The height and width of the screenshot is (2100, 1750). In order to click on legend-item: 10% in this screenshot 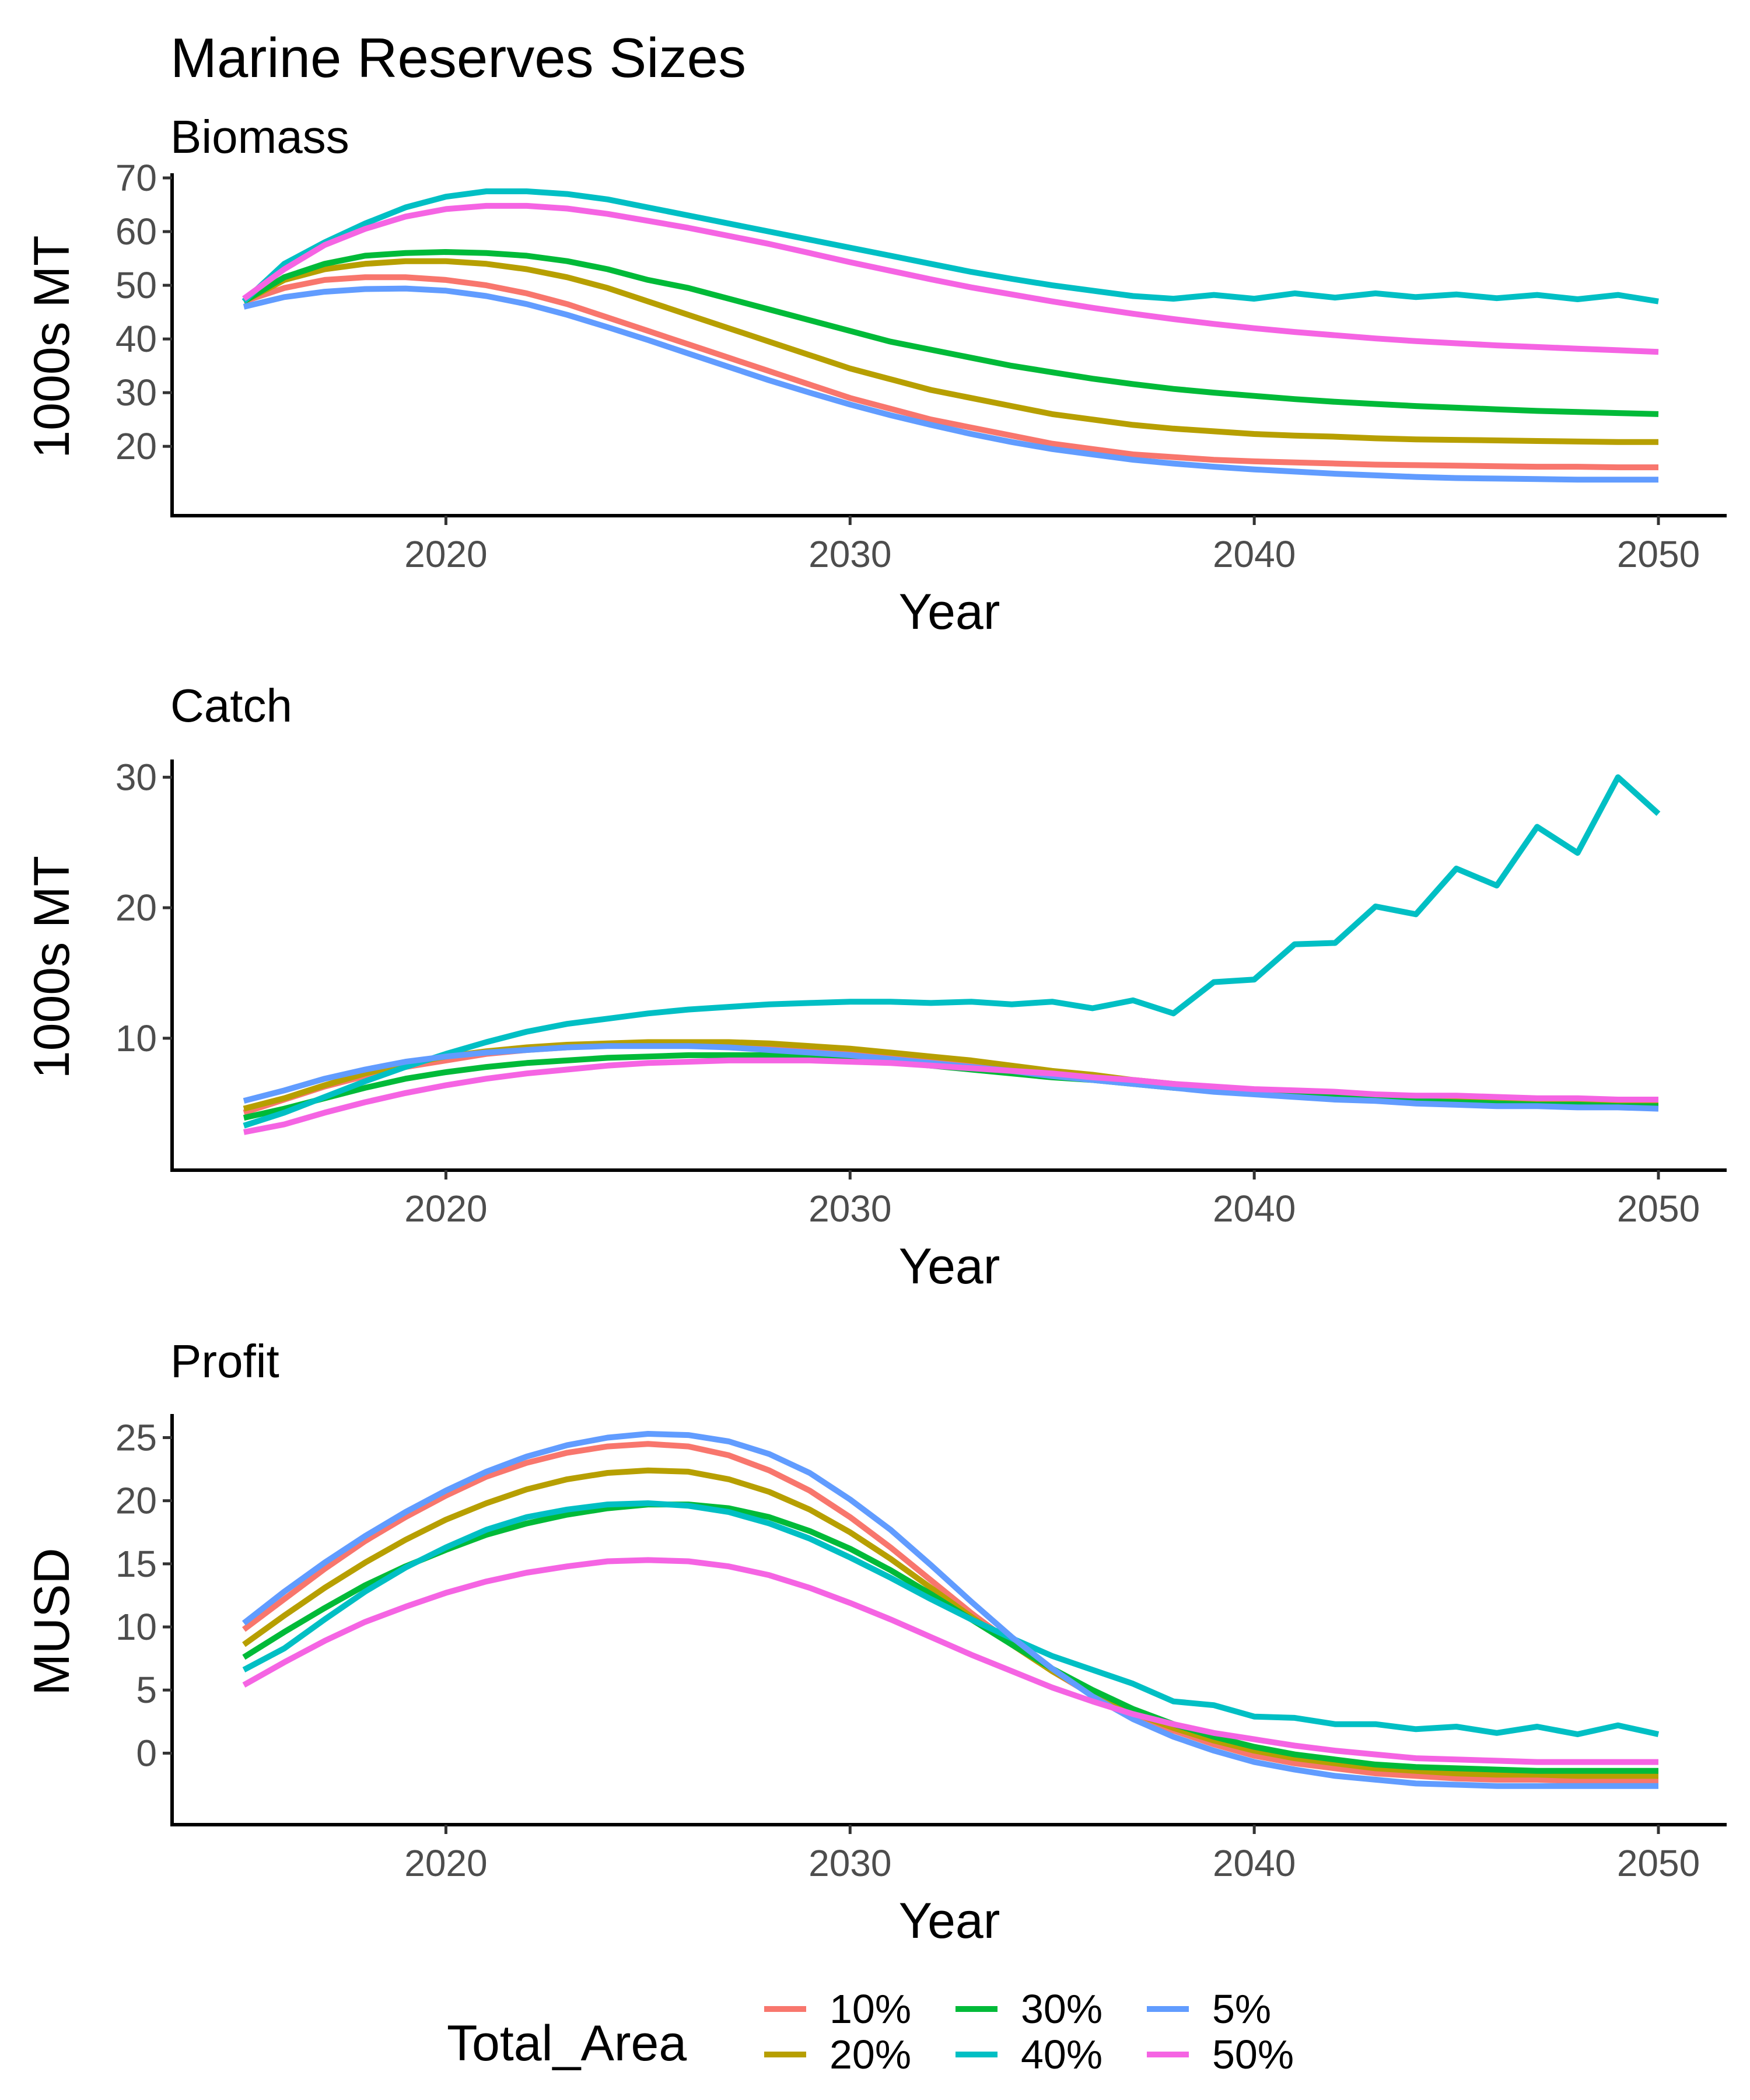, I will do `click(837, 2009)`.